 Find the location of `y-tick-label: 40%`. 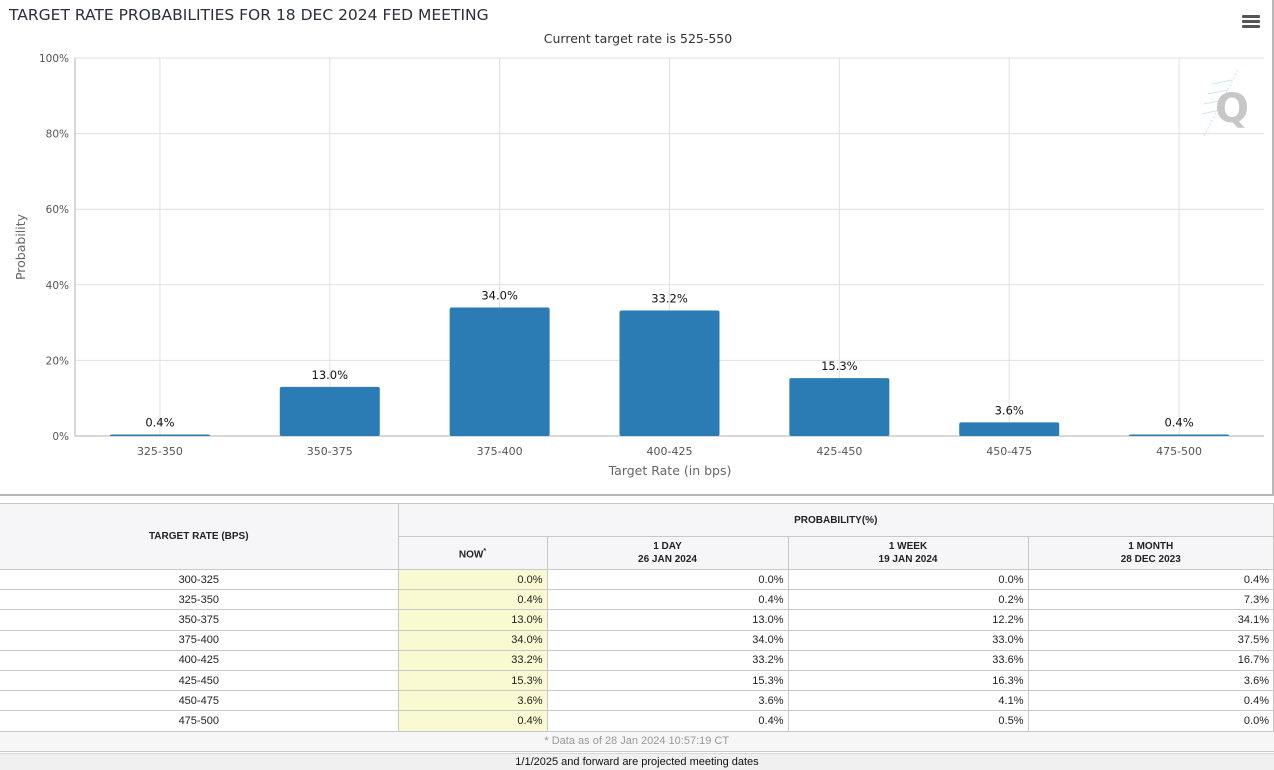

y-tick-label: 40% is located at coordinates (57, 286).